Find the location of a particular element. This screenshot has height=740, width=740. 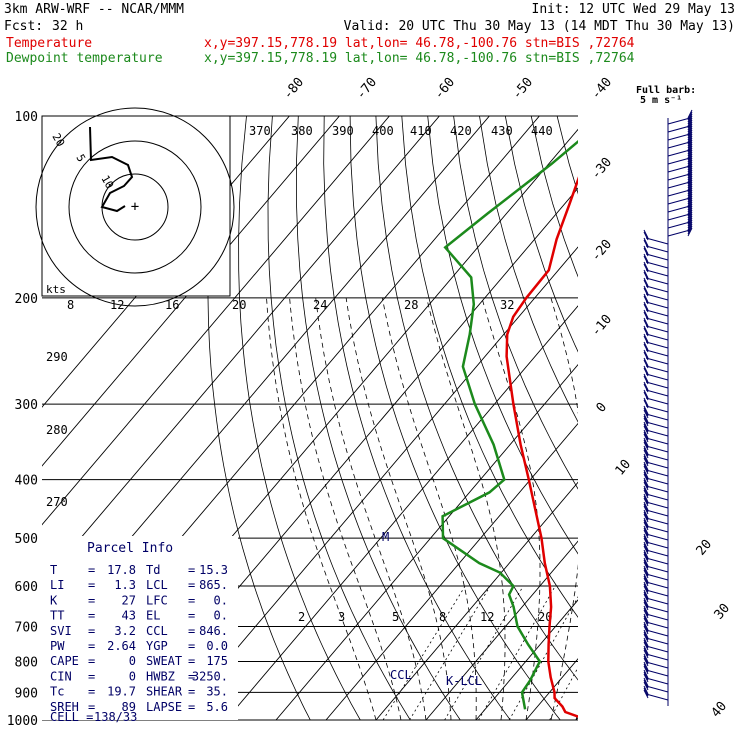

isotherm-label: -10 is located at coordinates (602, 326).